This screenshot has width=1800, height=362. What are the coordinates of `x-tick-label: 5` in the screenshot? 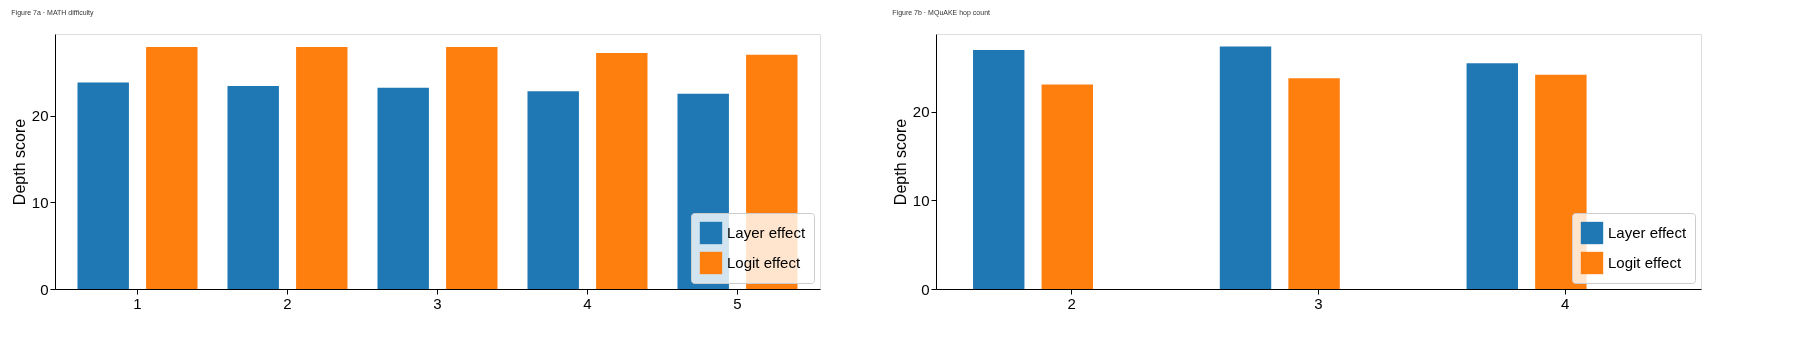 It's located at (737, 303).